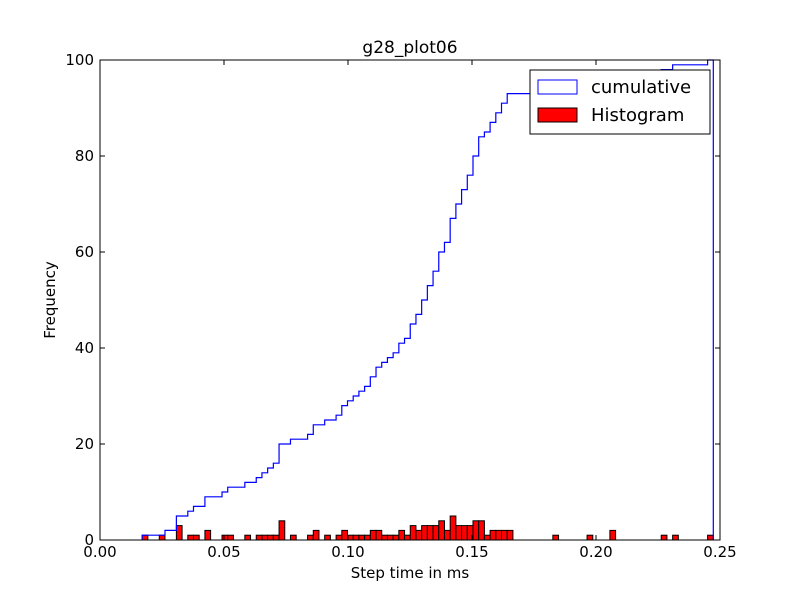 The width and height of the screenshot is (800, 600). Describe the element at coordinates (620, 102) in the screenshot. I see `legend: cumulative Histogram` at that location.